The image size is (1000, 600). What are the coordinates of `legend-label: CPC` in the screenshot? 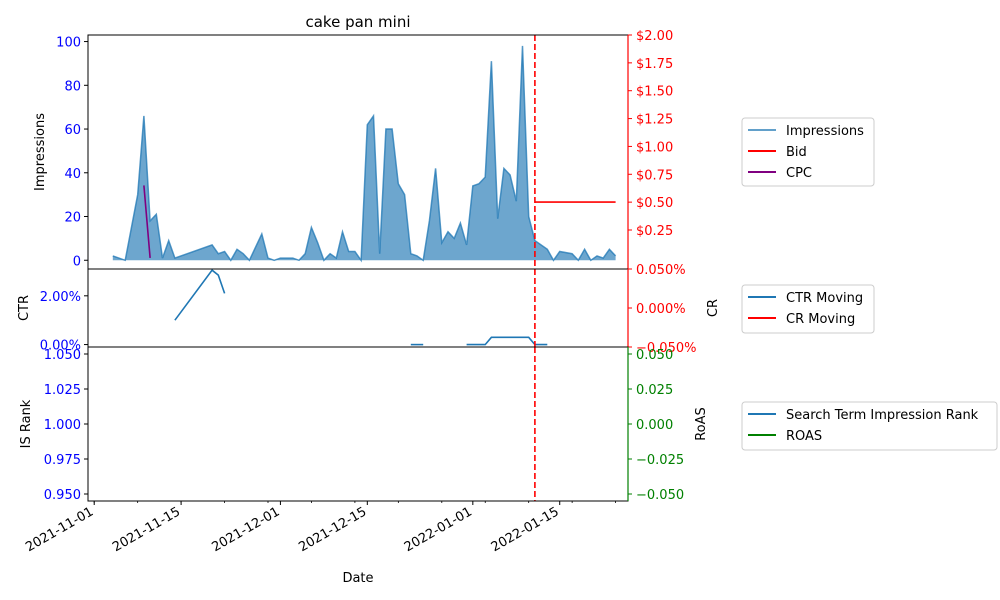 It's located at (799, 173).